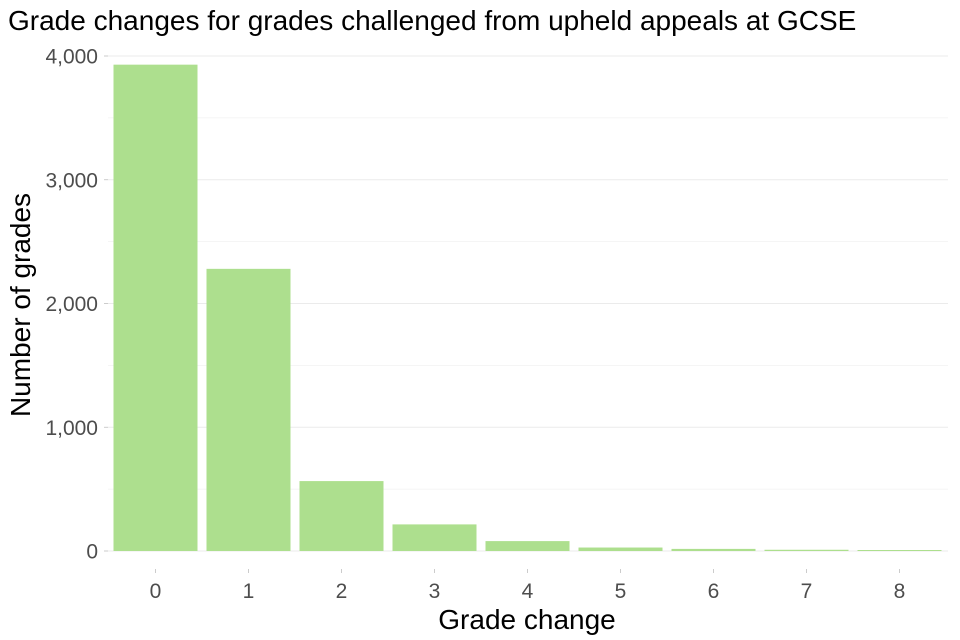  What do you see at coordinates (900, 591) in the screenshot?
I see `x-tick-label: 8` at bounding box center [900, 591].